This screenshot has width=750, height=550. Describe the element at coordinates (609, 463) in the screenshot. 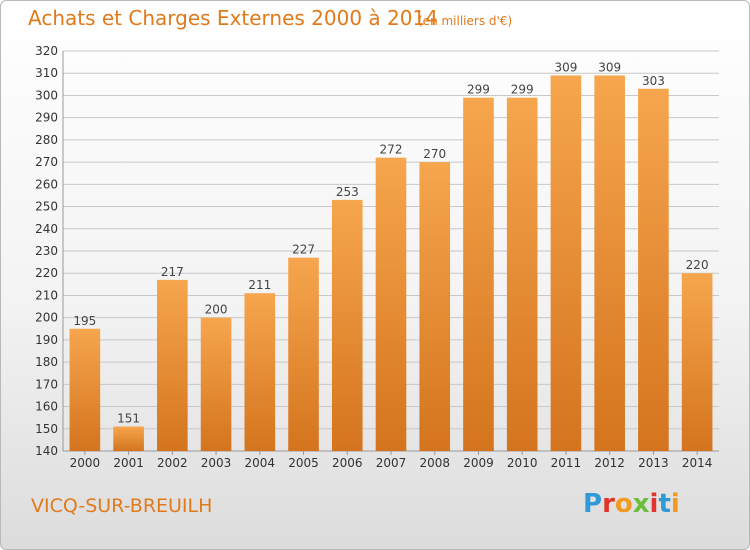

I see `x-tick-label-2012: 2012` at that location.